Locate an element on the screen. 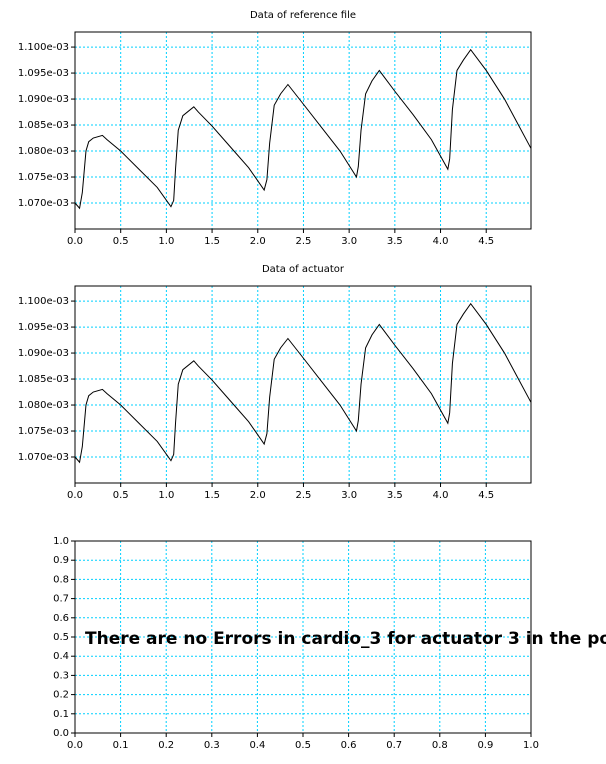 This screenshot has width=606, height=764. y-tick-label: 0.1 is located at coordinates (61, 714).